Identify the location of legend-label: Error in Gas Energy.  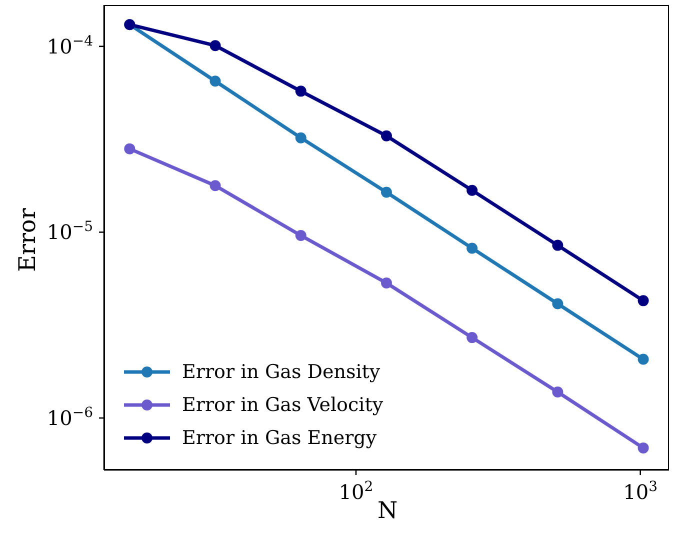
(279, 437).